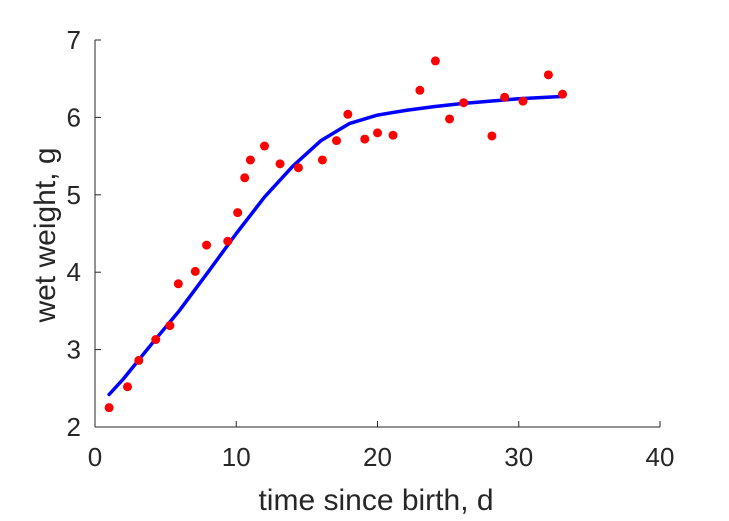  Describe the element at coordinates (74, 350) in the screenshot. I see `y-tick-label: 3` at that location.